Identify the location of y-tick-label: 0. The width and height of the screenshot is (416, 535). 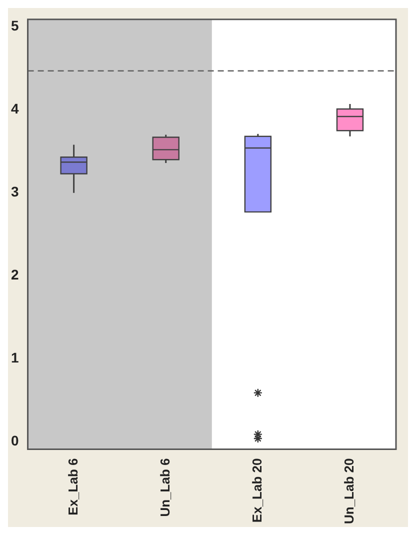
(14, 440).